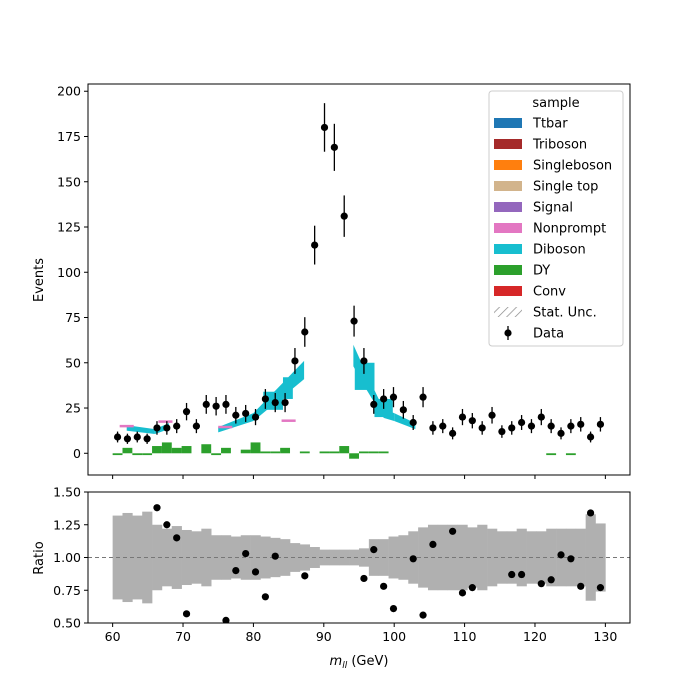 Image resolution: width=700 pixels, height=700 pixels. Describe the element at coordinates (73, 317) in the screenshot. I see `top-y-tick-label: 75` at that location.